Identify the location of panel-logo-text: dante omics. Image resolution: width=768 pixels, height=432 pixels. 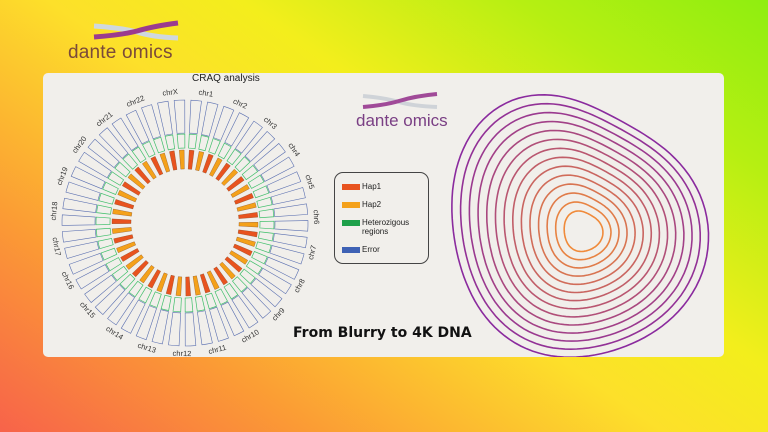
(402, 120).